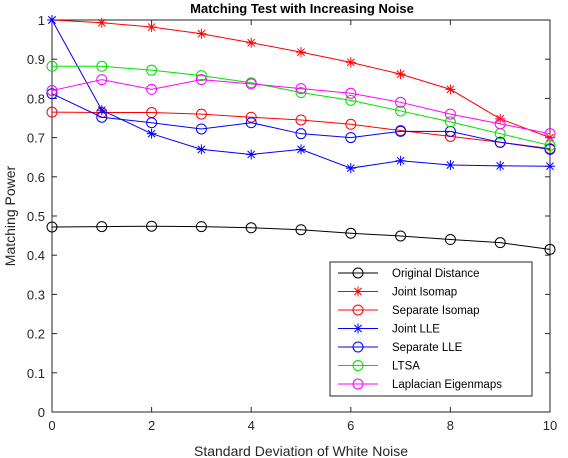 The image size is (568, 458). Describe the element at coordinates (10, 215) in the screenshot. I see `y-axis-label: Matching Power` at that location.